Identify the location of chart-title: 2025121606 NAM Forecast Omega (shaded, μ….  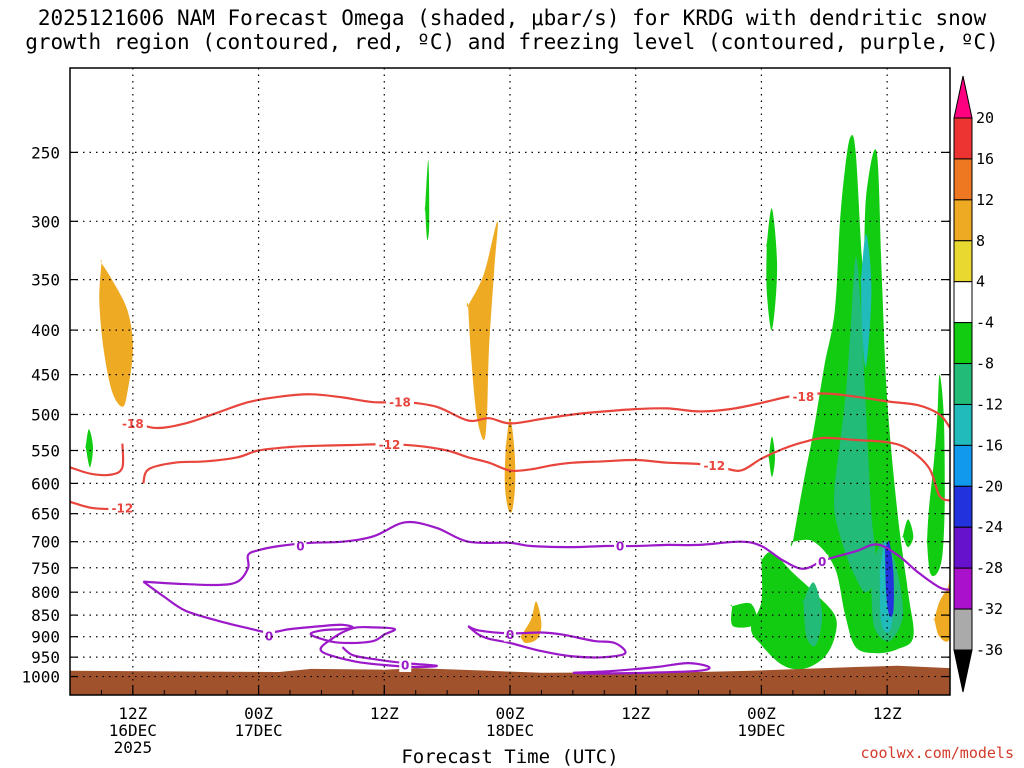
(512, 30).